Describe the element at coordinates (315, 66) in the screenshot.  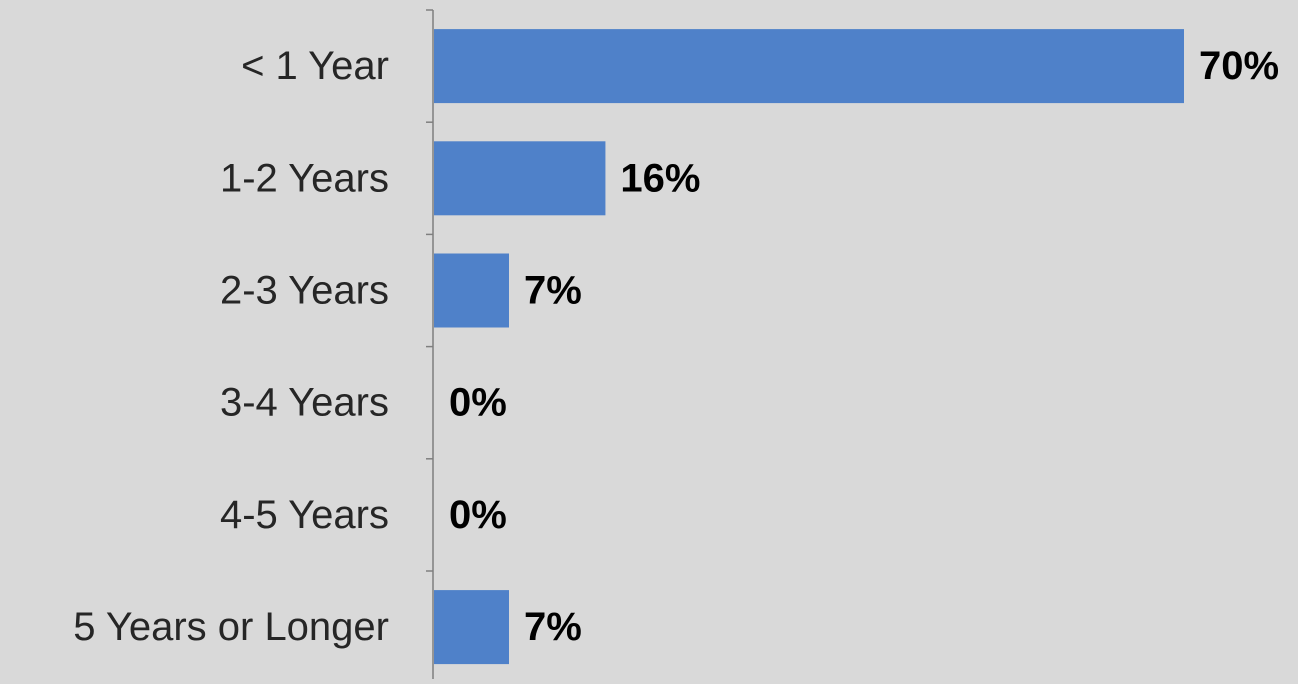
I see `category-label: < 1 Year` at that location.